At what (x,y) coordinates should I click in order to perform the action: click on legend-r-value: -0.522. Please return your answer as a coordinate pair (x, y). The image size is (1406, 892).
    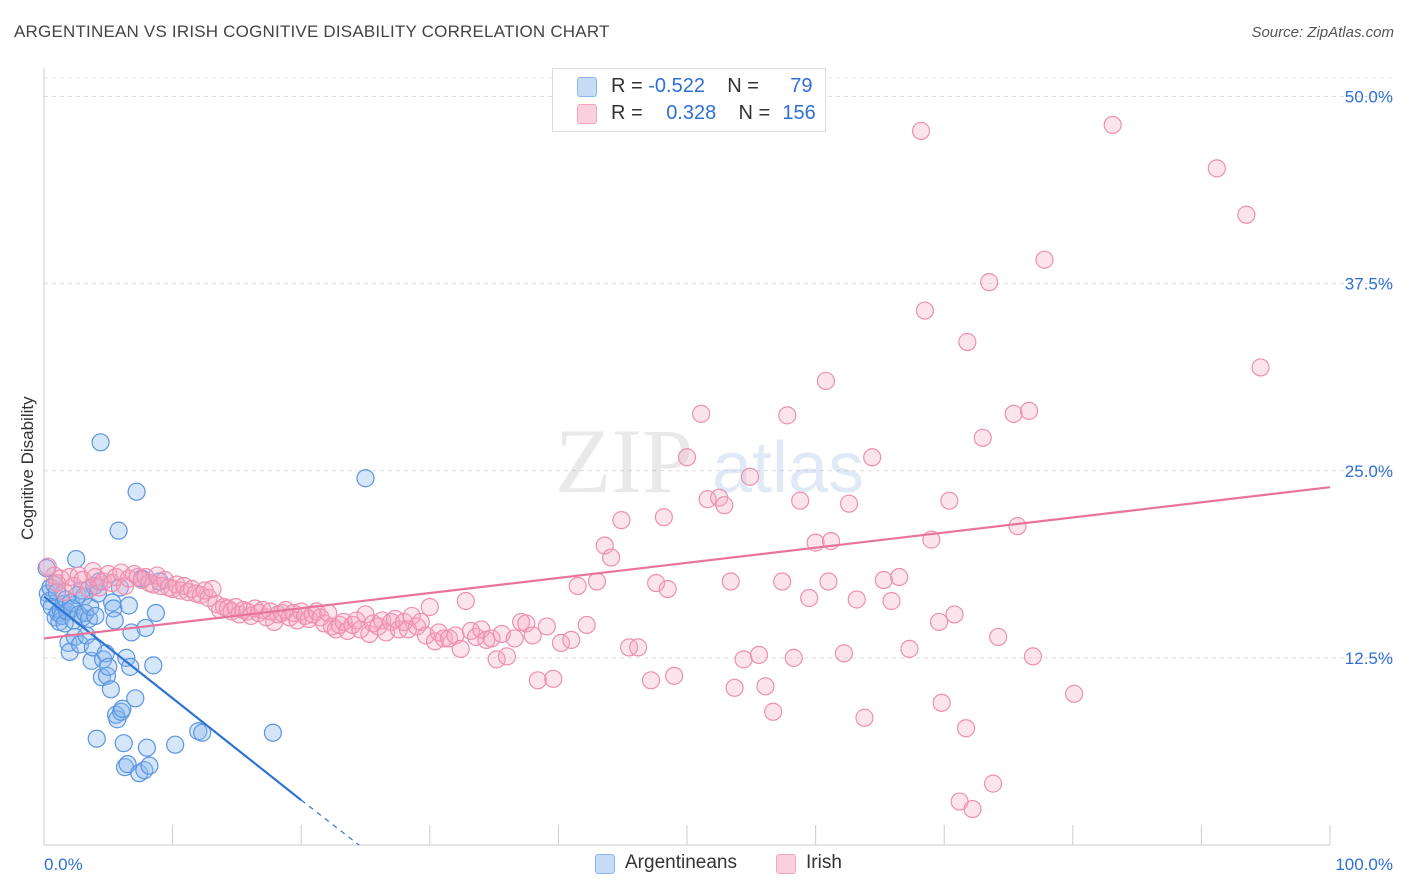
    Looking at the image, I should click on (676, 86).